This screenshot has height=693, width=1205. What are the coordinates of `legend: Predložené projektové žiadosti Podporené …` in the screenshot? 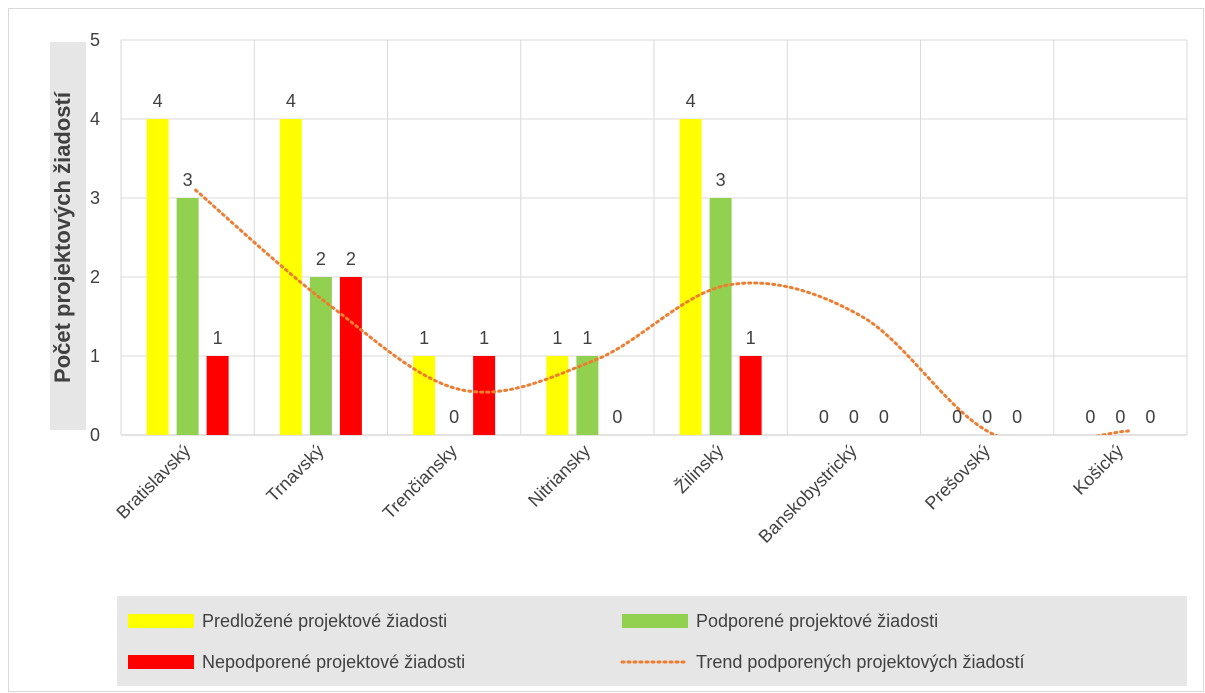 It's located at (576, 641).